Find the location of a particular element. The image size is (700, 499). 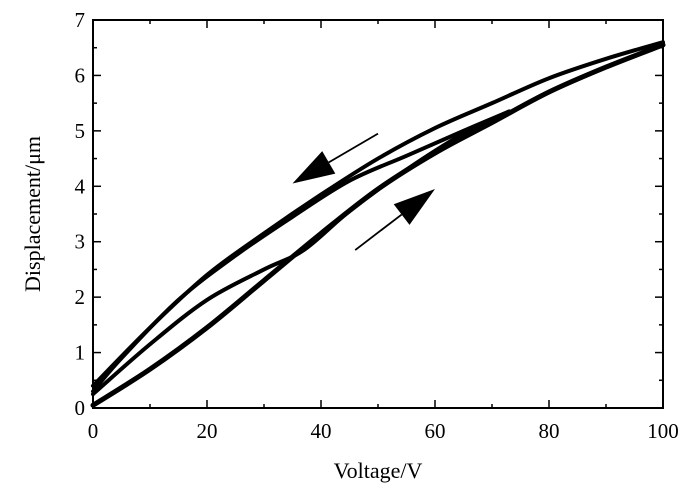

y-tick-label: 6 is located at coordinates (80, 75).